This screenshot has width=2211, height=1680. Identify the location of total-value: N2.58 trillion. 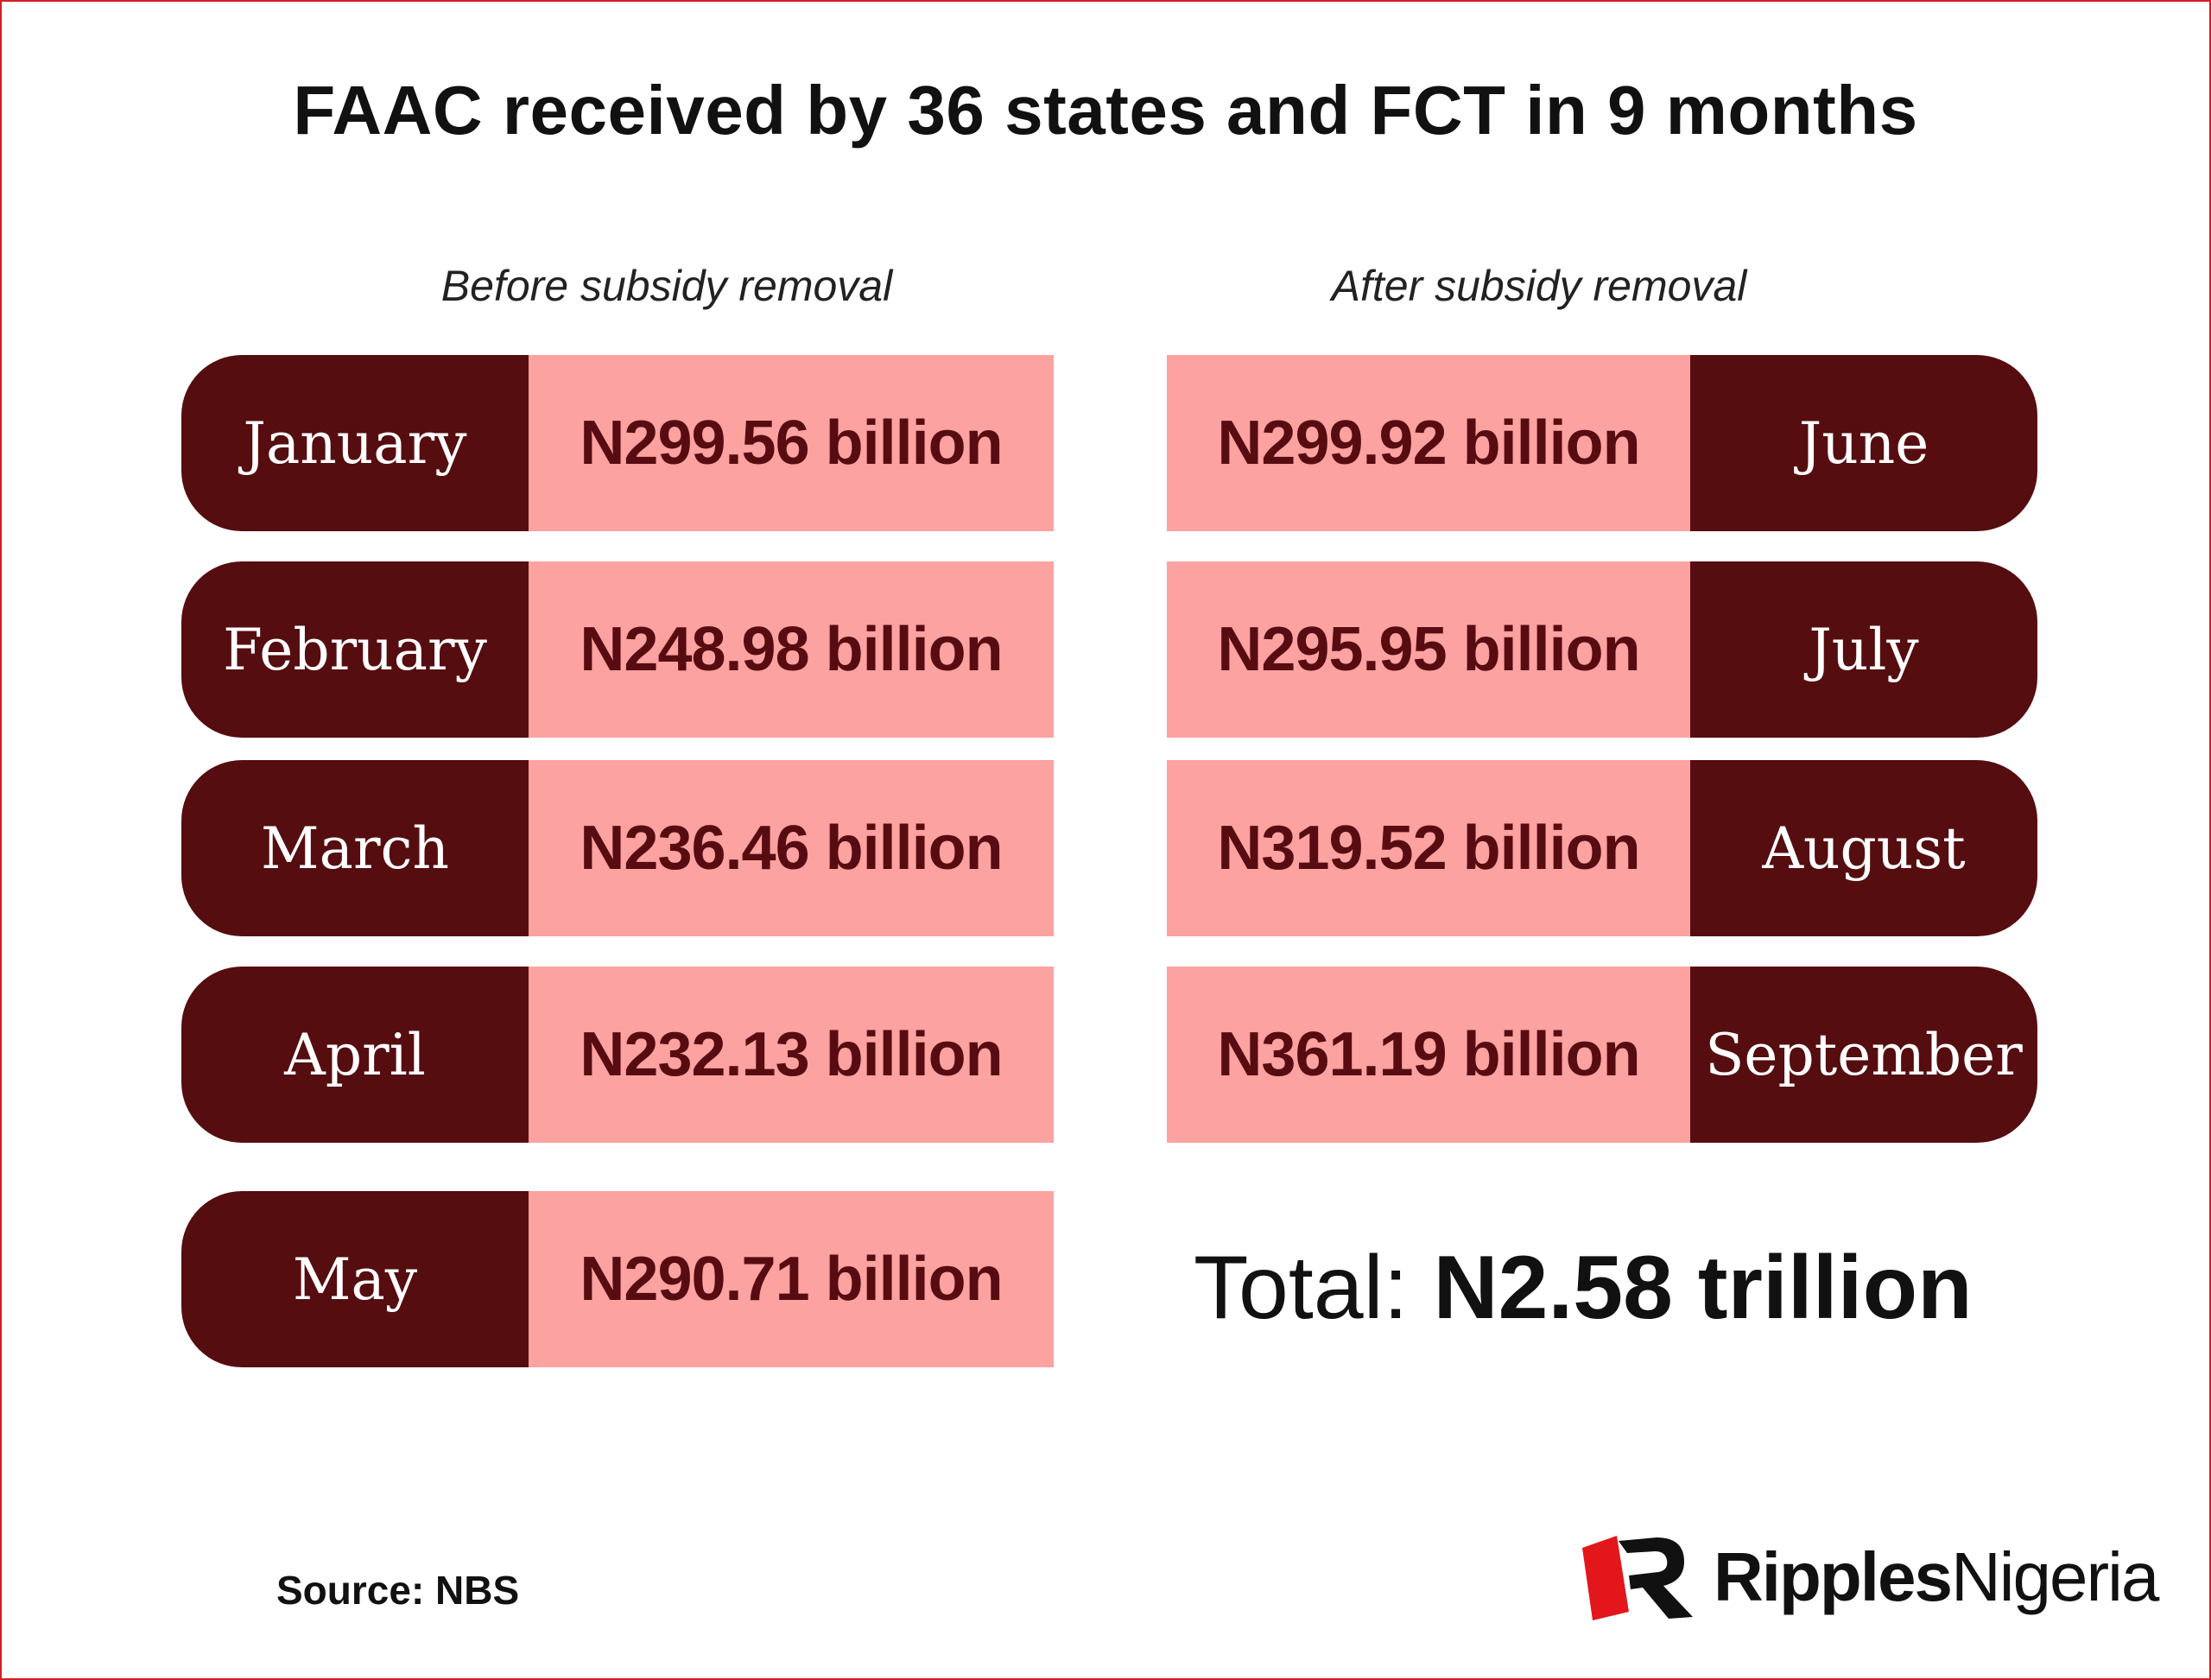
(1703, 1288).